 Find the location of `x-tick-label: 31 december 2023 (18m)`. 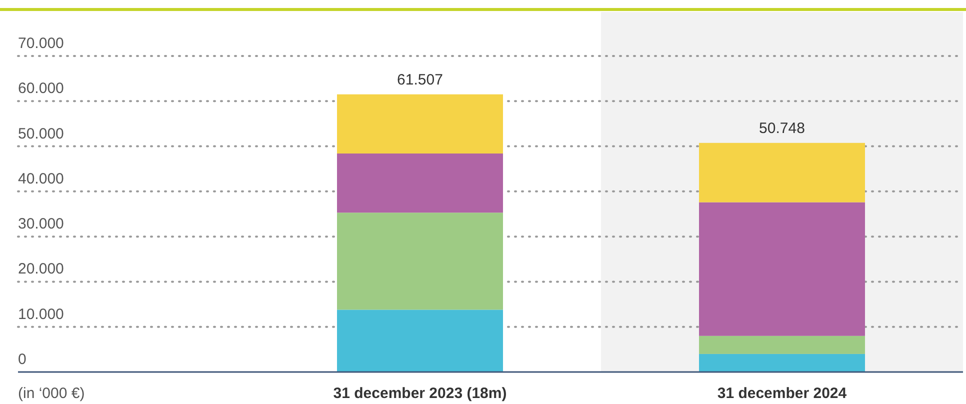

x-tick-label: 31 december 2023 (18m) is located at coordinates (420, 393).